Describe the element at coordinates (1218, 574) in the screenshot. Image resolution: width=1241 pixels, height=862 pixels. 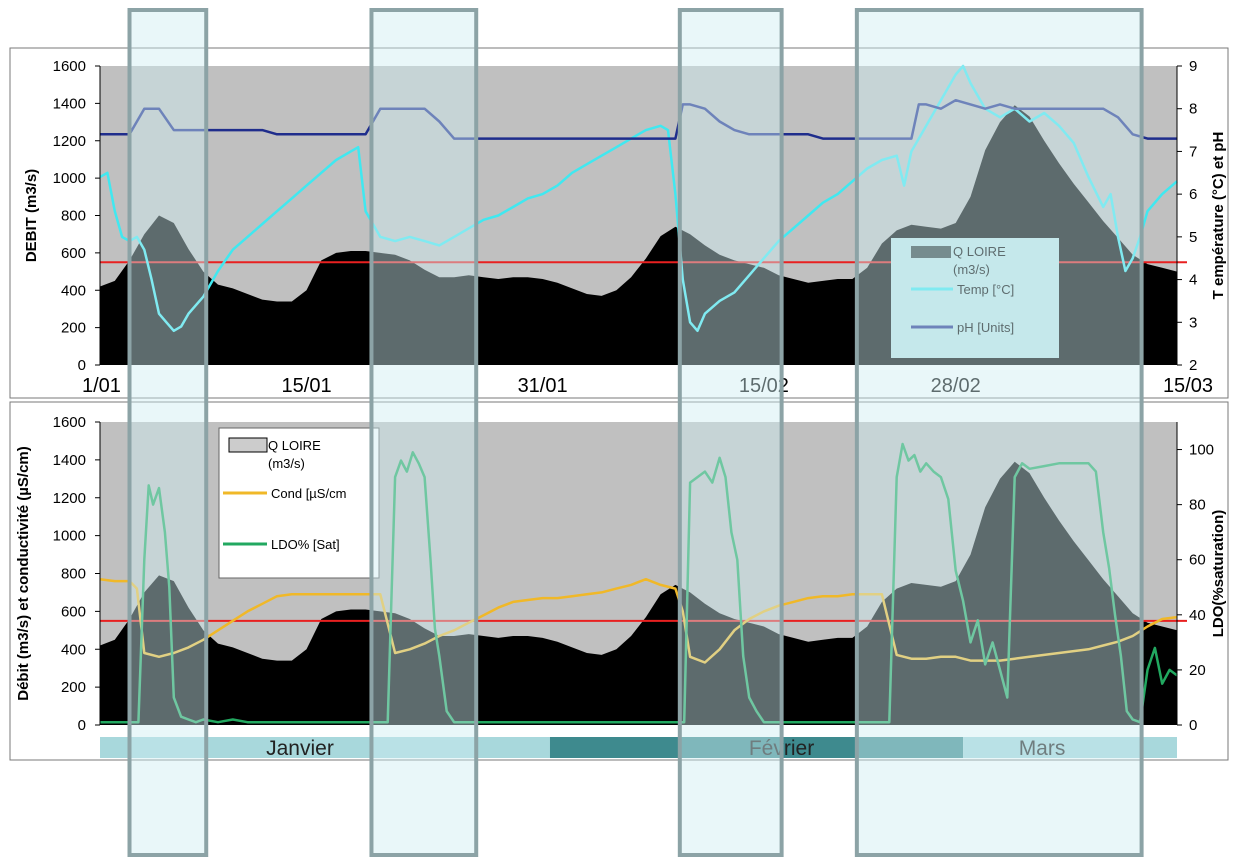
I see `y-axis-title-right: LDO(%saturation)` at that location.